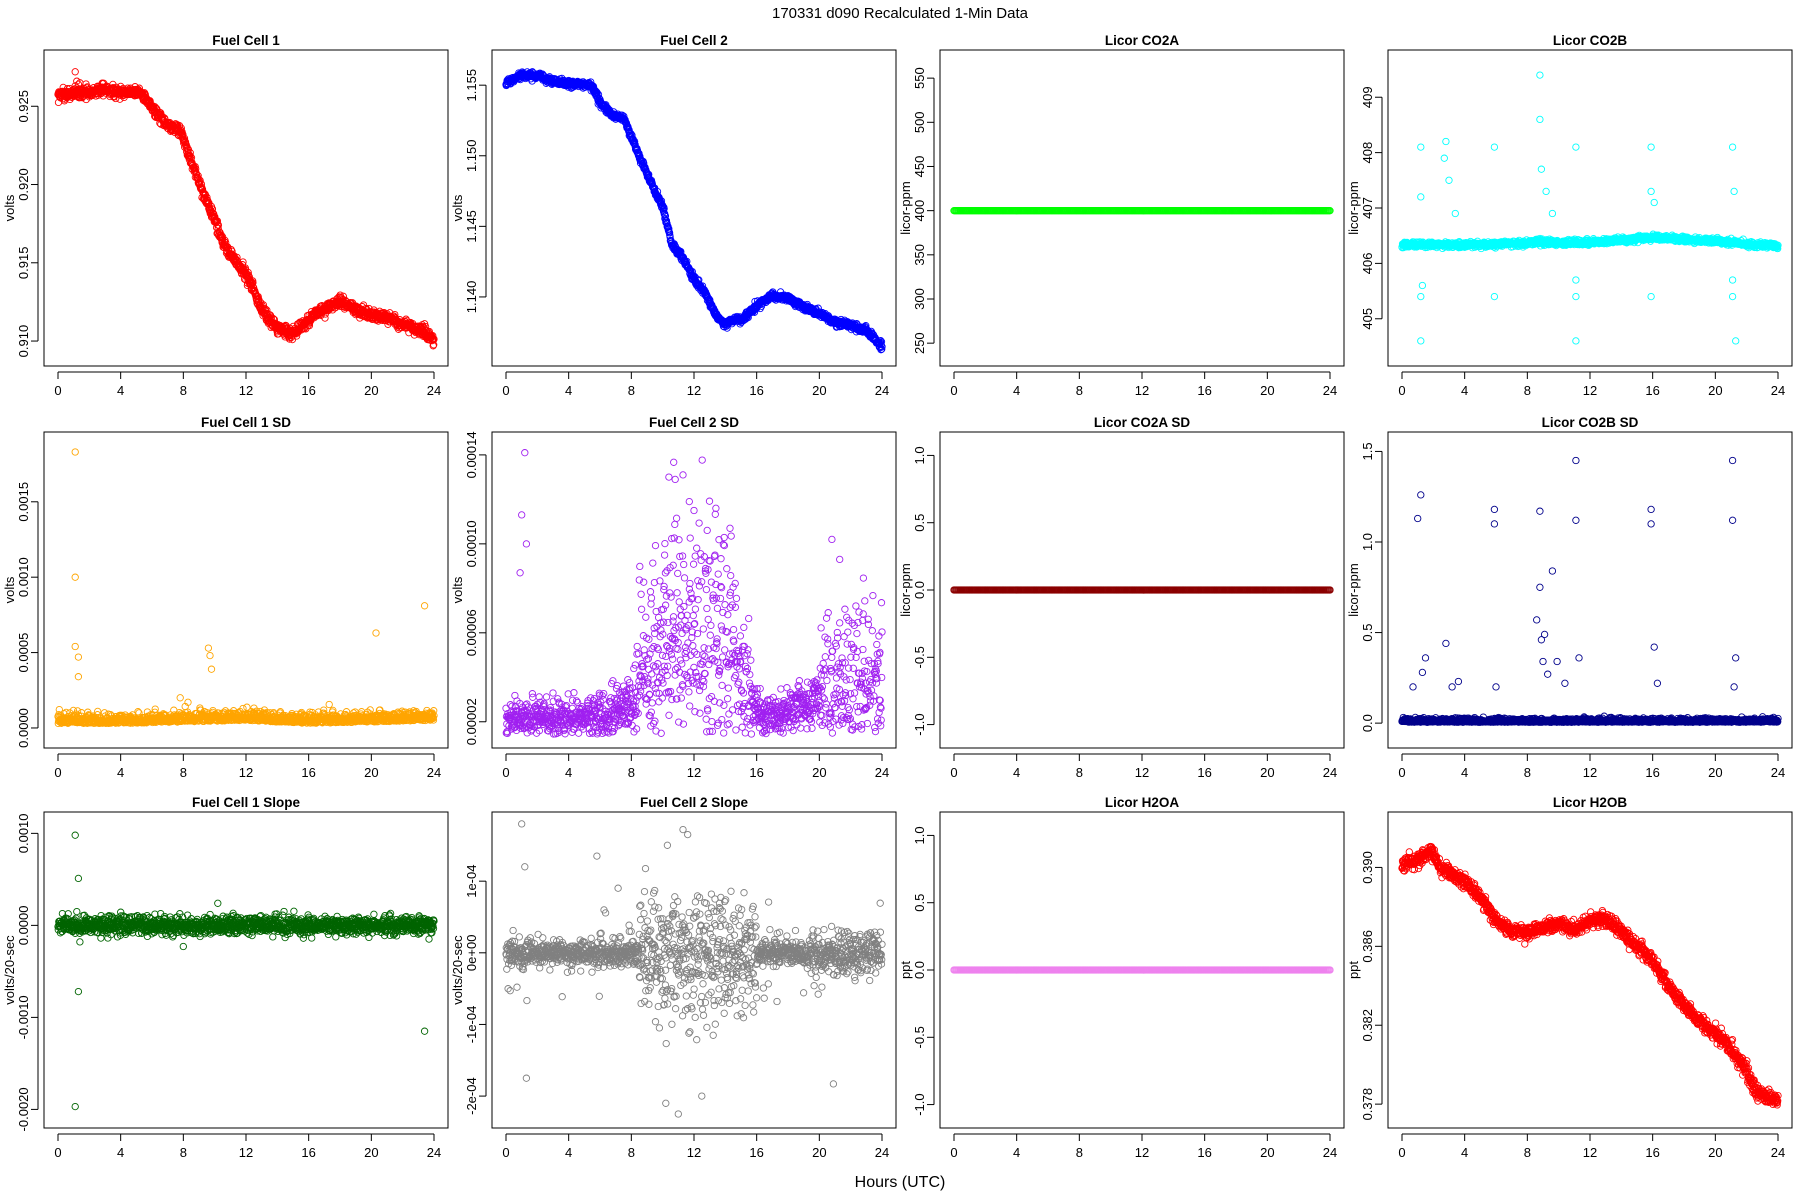  What do you see at coordinates (23, 263) in the screenshot?
I see `y-tick-label: 0.915` at bounding box center [23, 263].